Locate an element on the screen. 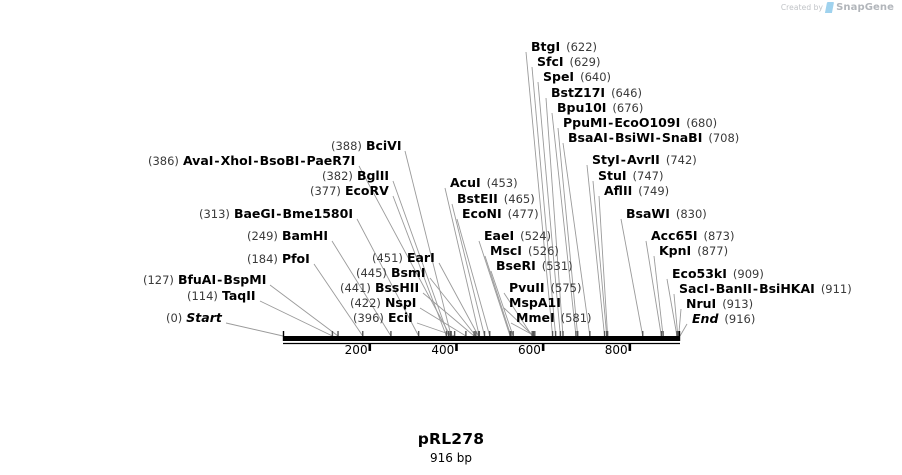 Image resolution: width=902 pixels, height=475 pixels. enzyme-site-label-bcivi: (388) BciVI is located at coordinates (366, 145).